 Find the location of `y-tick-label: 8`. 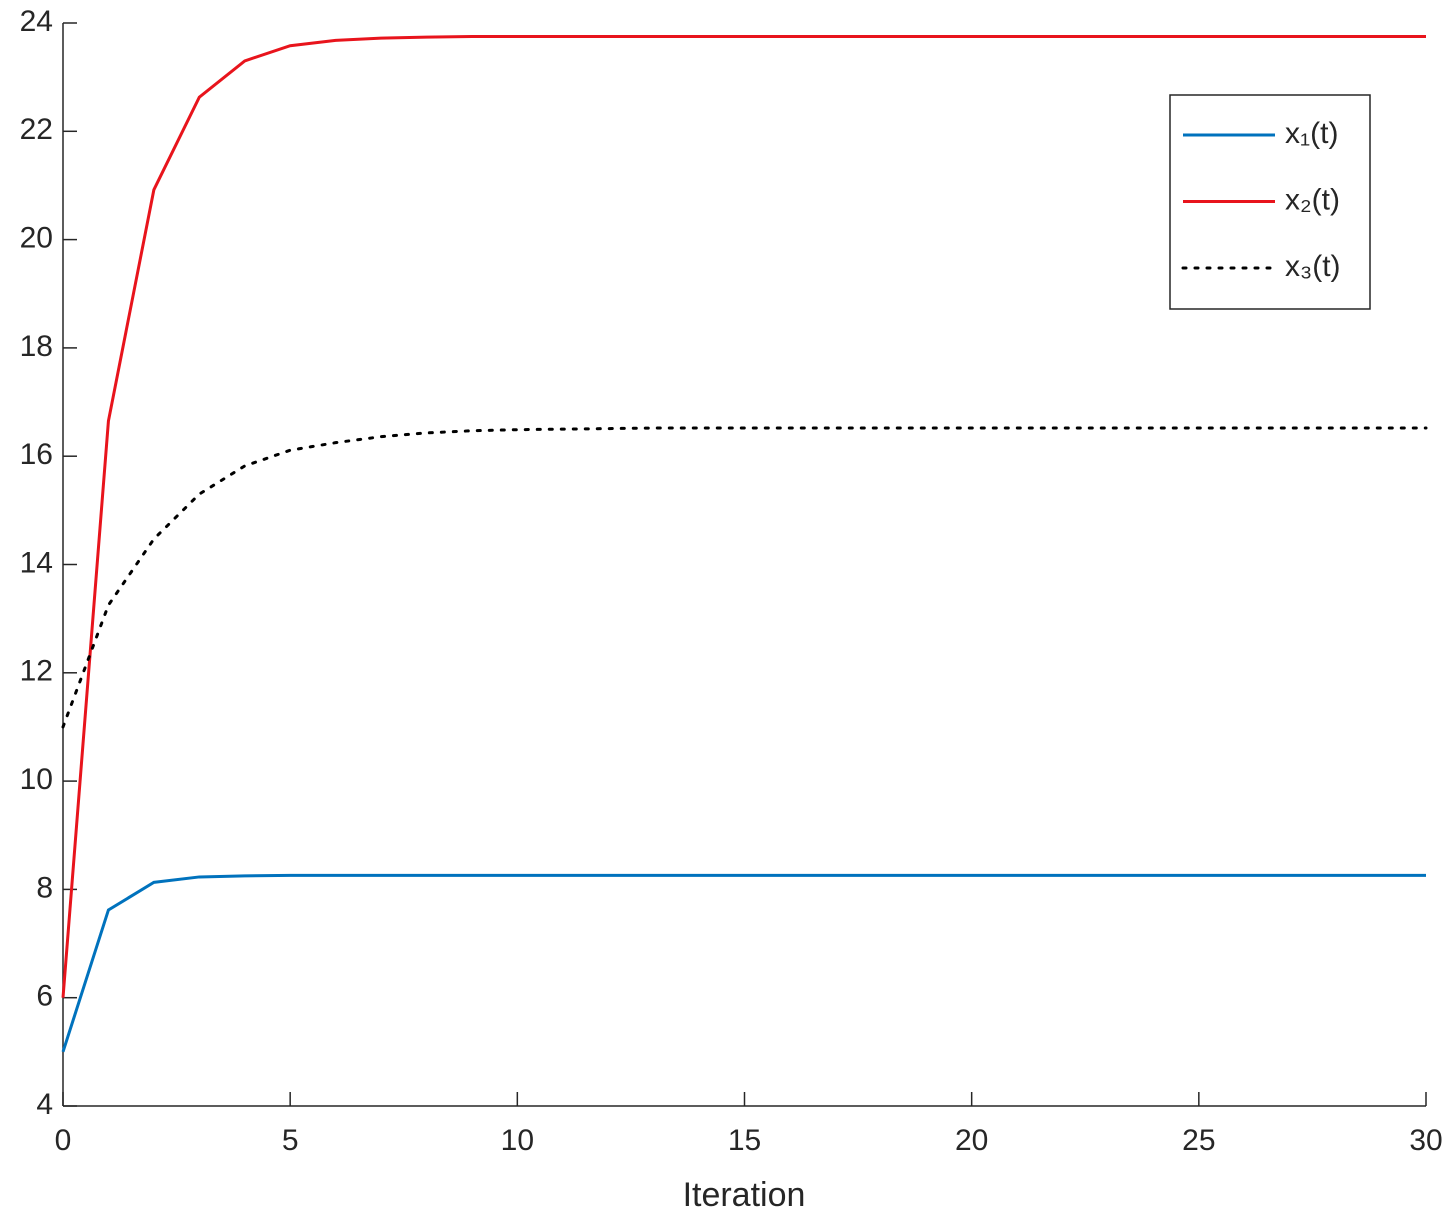

y-tick-label: 8 is located at coordinates (44, 887).